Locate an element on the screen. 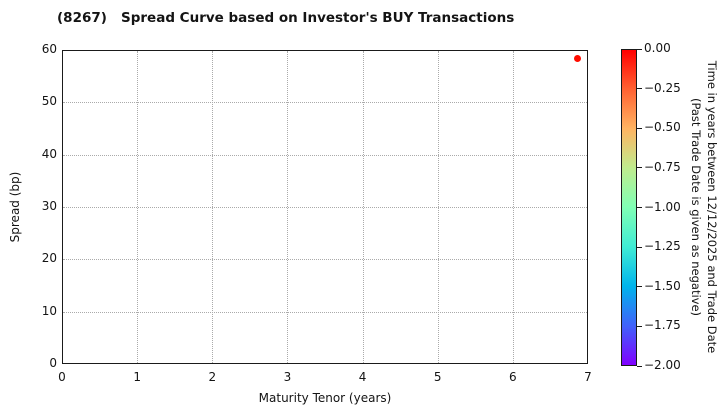  colorbar-label-line2: (Past Trade Date is given as negative) is located at coordinates (696, 207).